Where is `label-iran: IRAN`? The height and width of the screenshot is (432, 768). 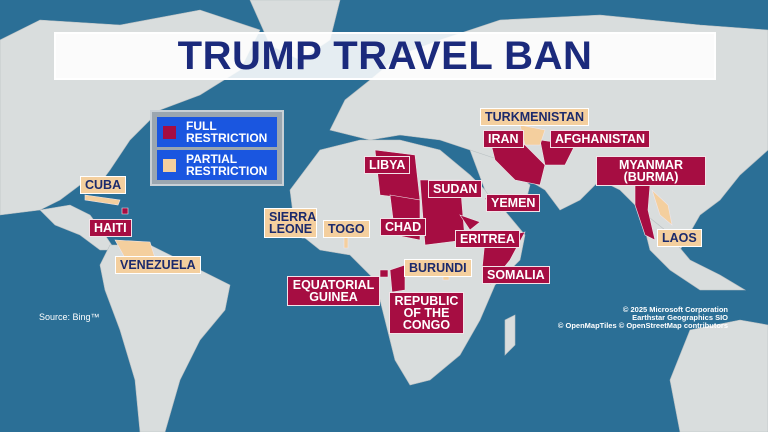 label-iran: IRAN is located at coordinates (503, 139).